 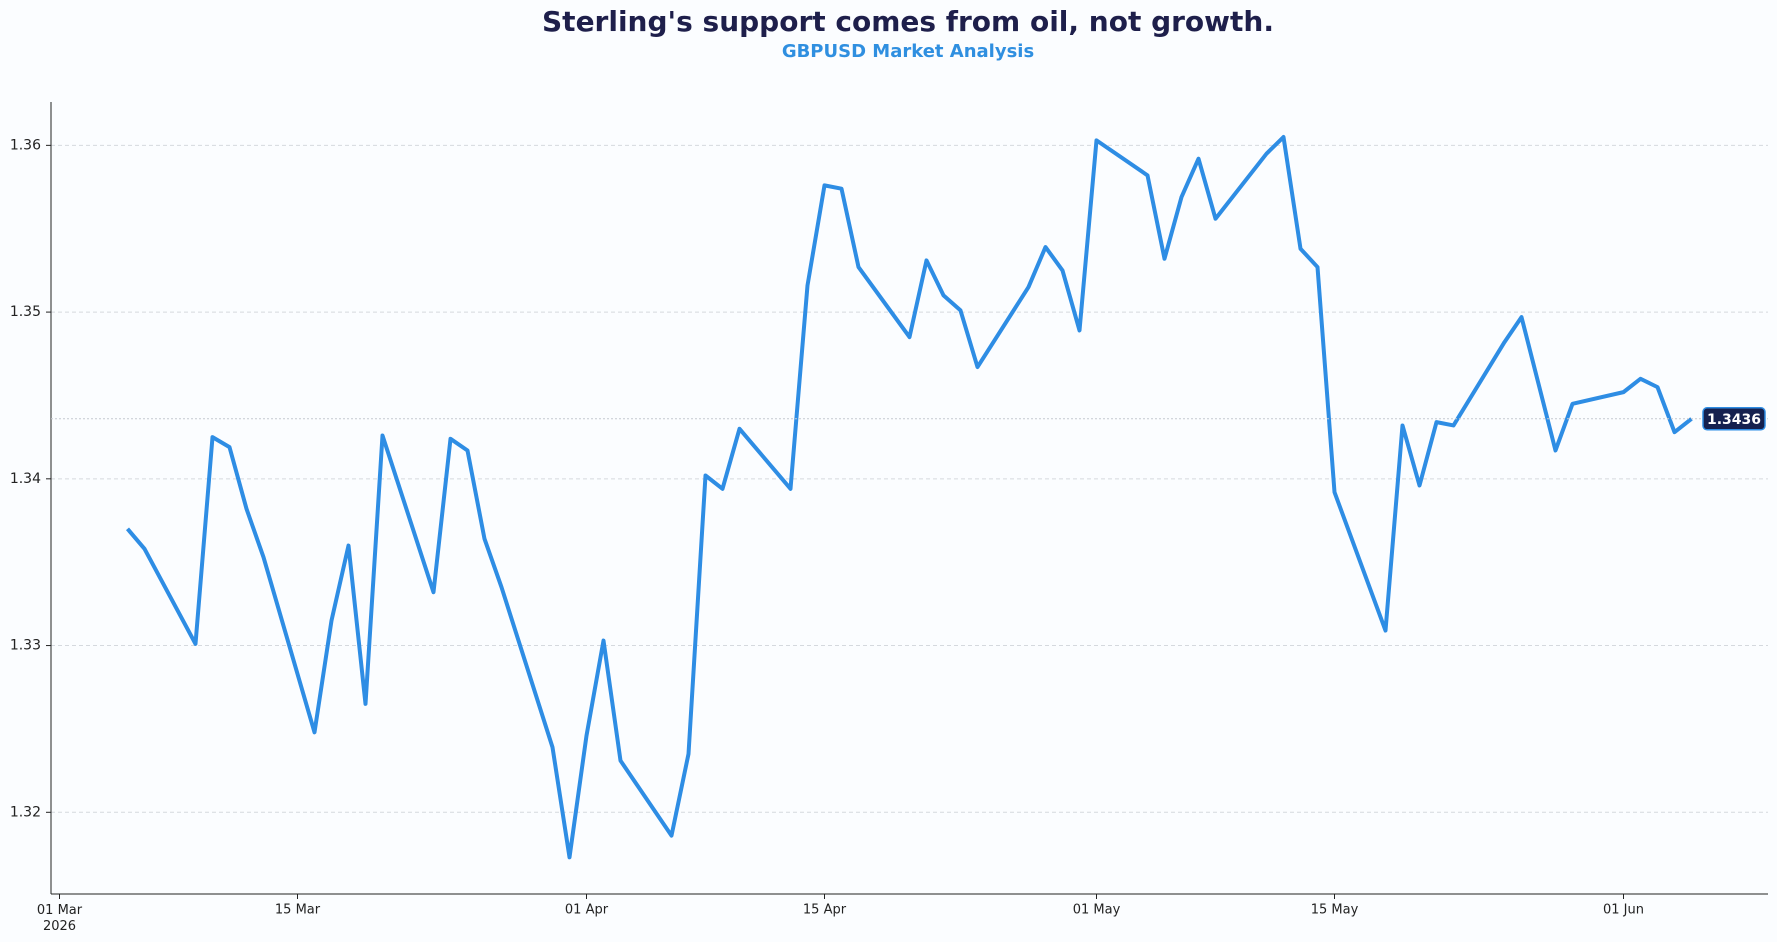 I want to click on y-tick-label: 1.35, so click(x=25, y=312).